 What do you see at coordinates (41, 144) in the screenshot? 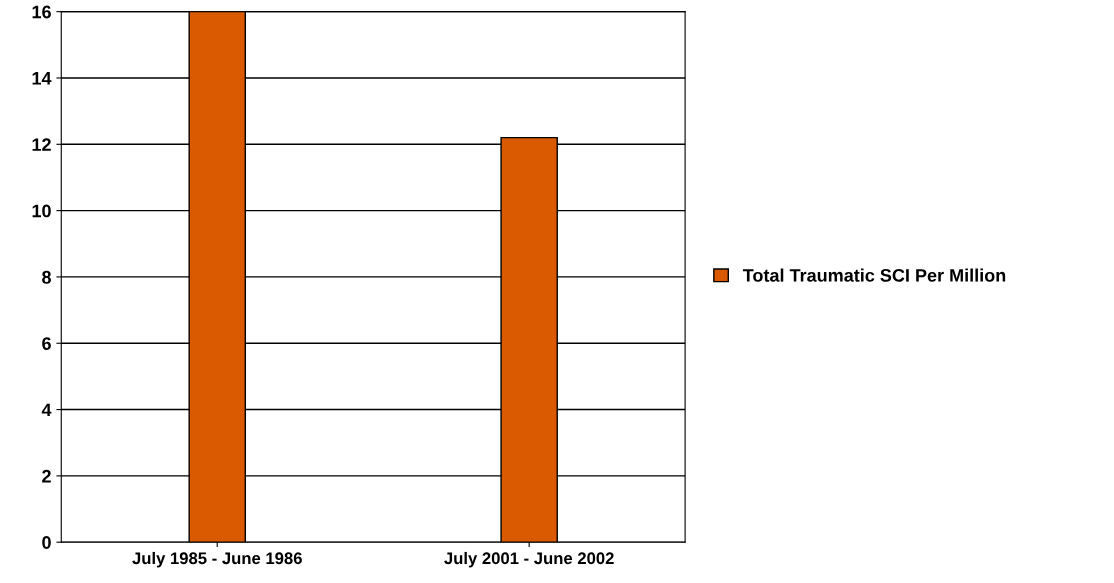
I see `y-tick-label: 12` at bounding box center [41, 144].